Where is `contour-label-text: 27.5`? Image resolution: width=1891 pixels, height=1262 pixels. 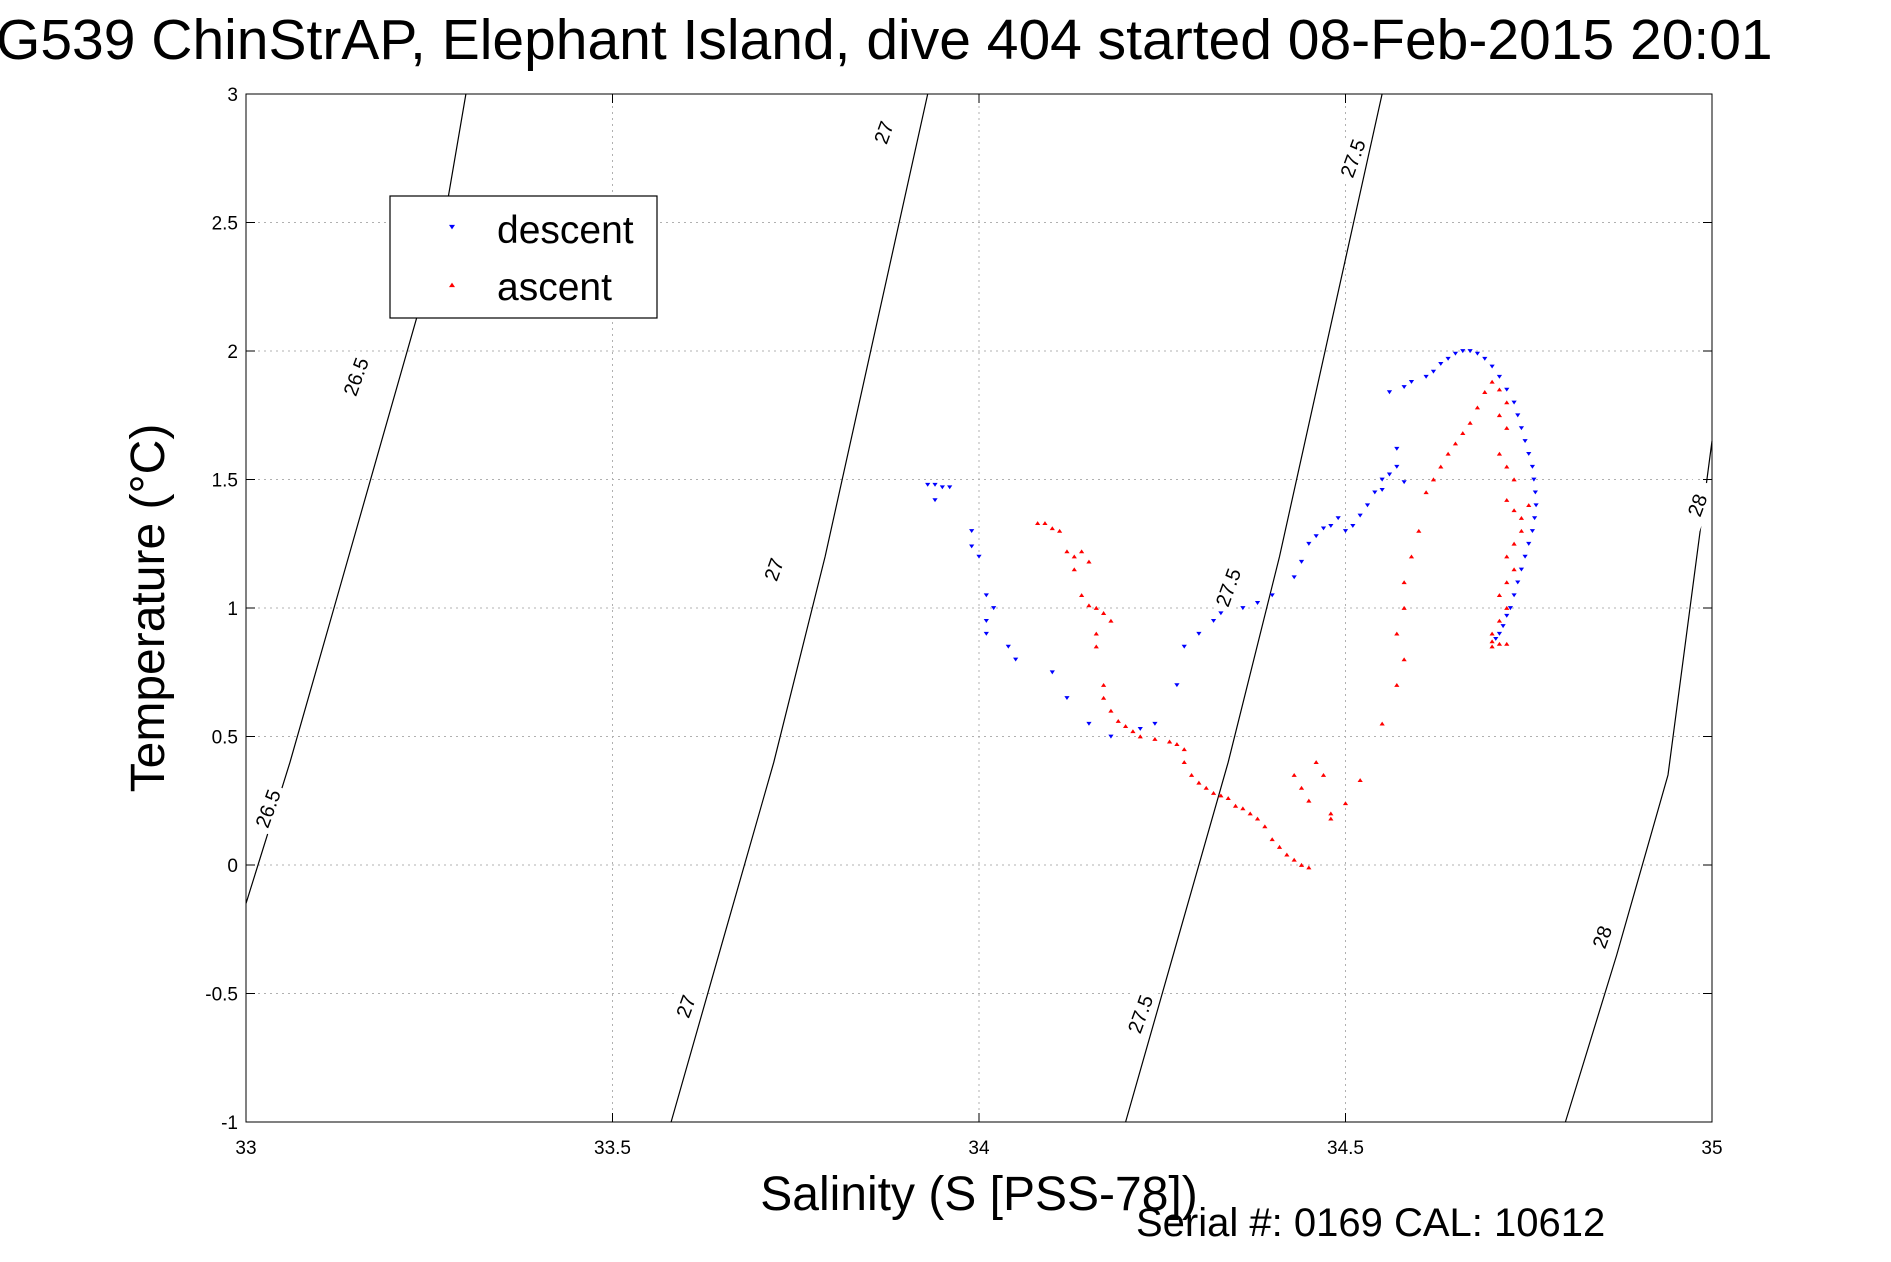
contour-label-text: 27.5 is located at coordinates (1229, 588).